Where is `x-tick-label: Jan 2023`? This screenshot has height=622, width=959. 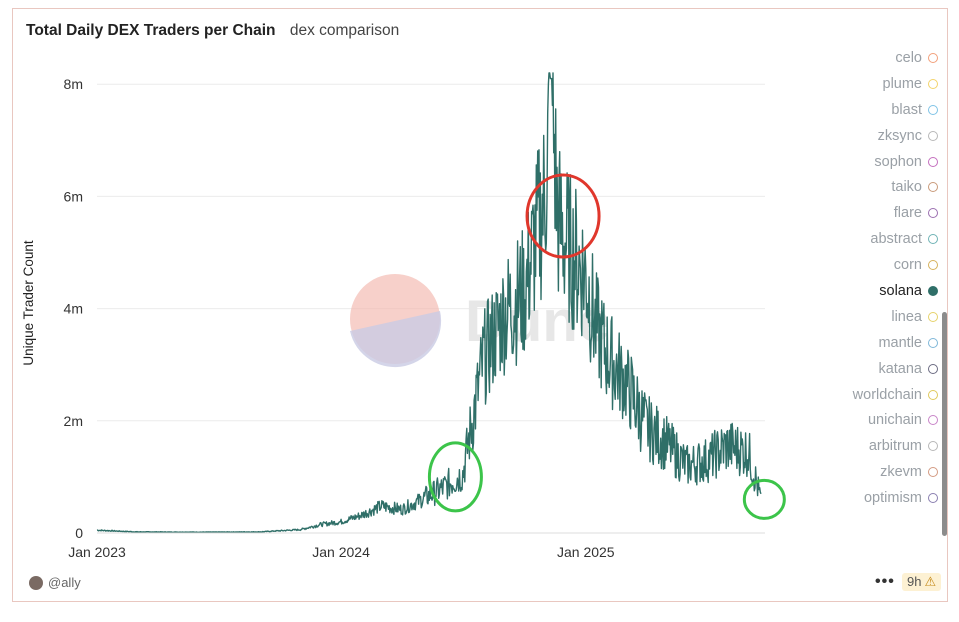
x-tick-label: Jan 2023 is located at coordinates (97, 552).